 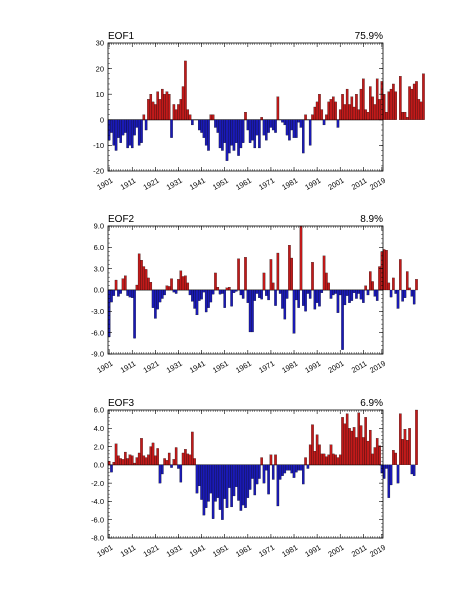 What do you see at coordinates (317, 449) in the screenshot?
I see `bar-1991` at bounding box center [317, 449].